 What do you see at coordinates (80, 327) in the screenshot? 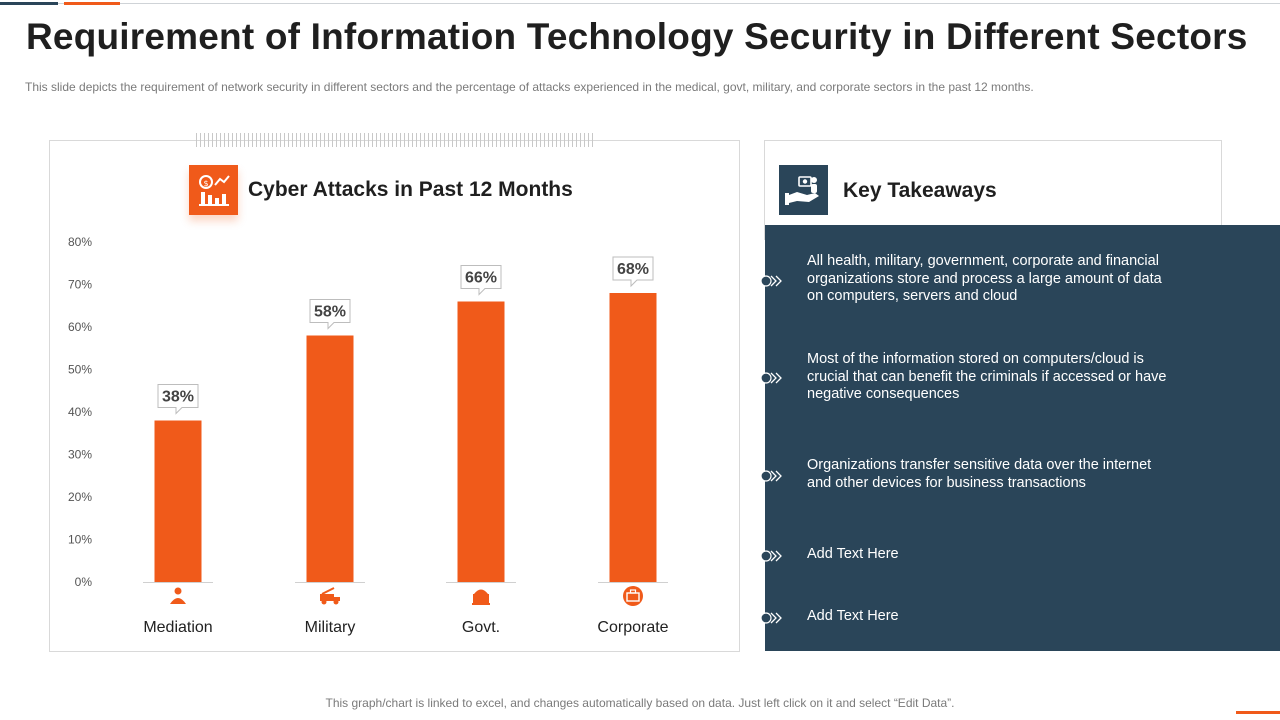
I see `y-tick-label: 60%` at bounding box center [80, 327].